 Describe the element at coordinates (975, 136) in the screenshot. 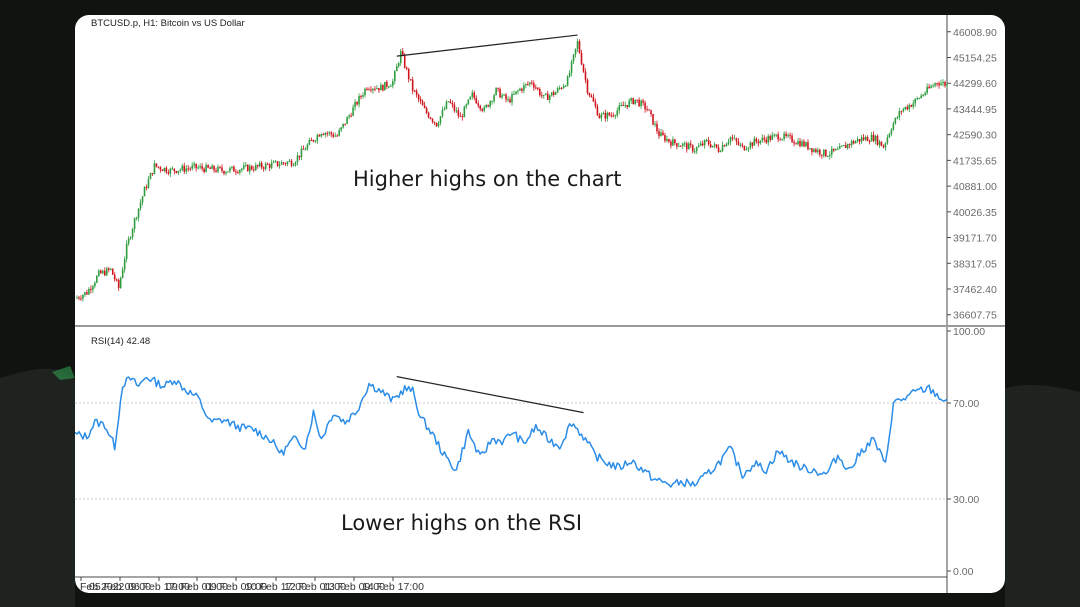

I see `price-tick-label: 42590.30` at that location.